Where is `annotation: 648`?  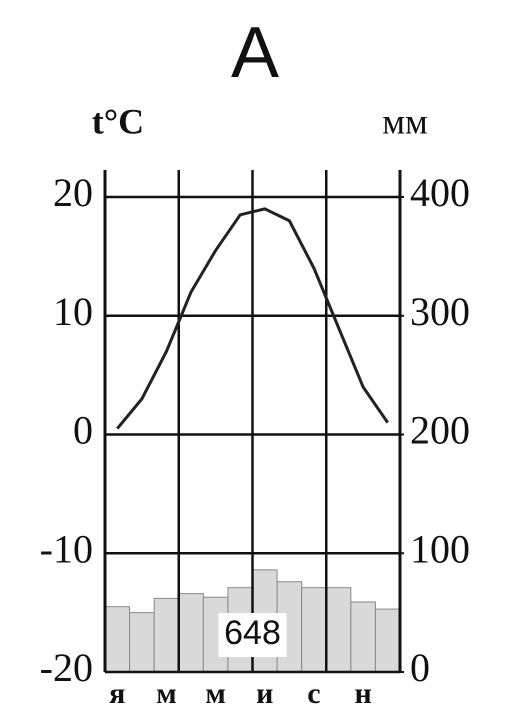 annotation: 648 is located at coordinates (252, 633).